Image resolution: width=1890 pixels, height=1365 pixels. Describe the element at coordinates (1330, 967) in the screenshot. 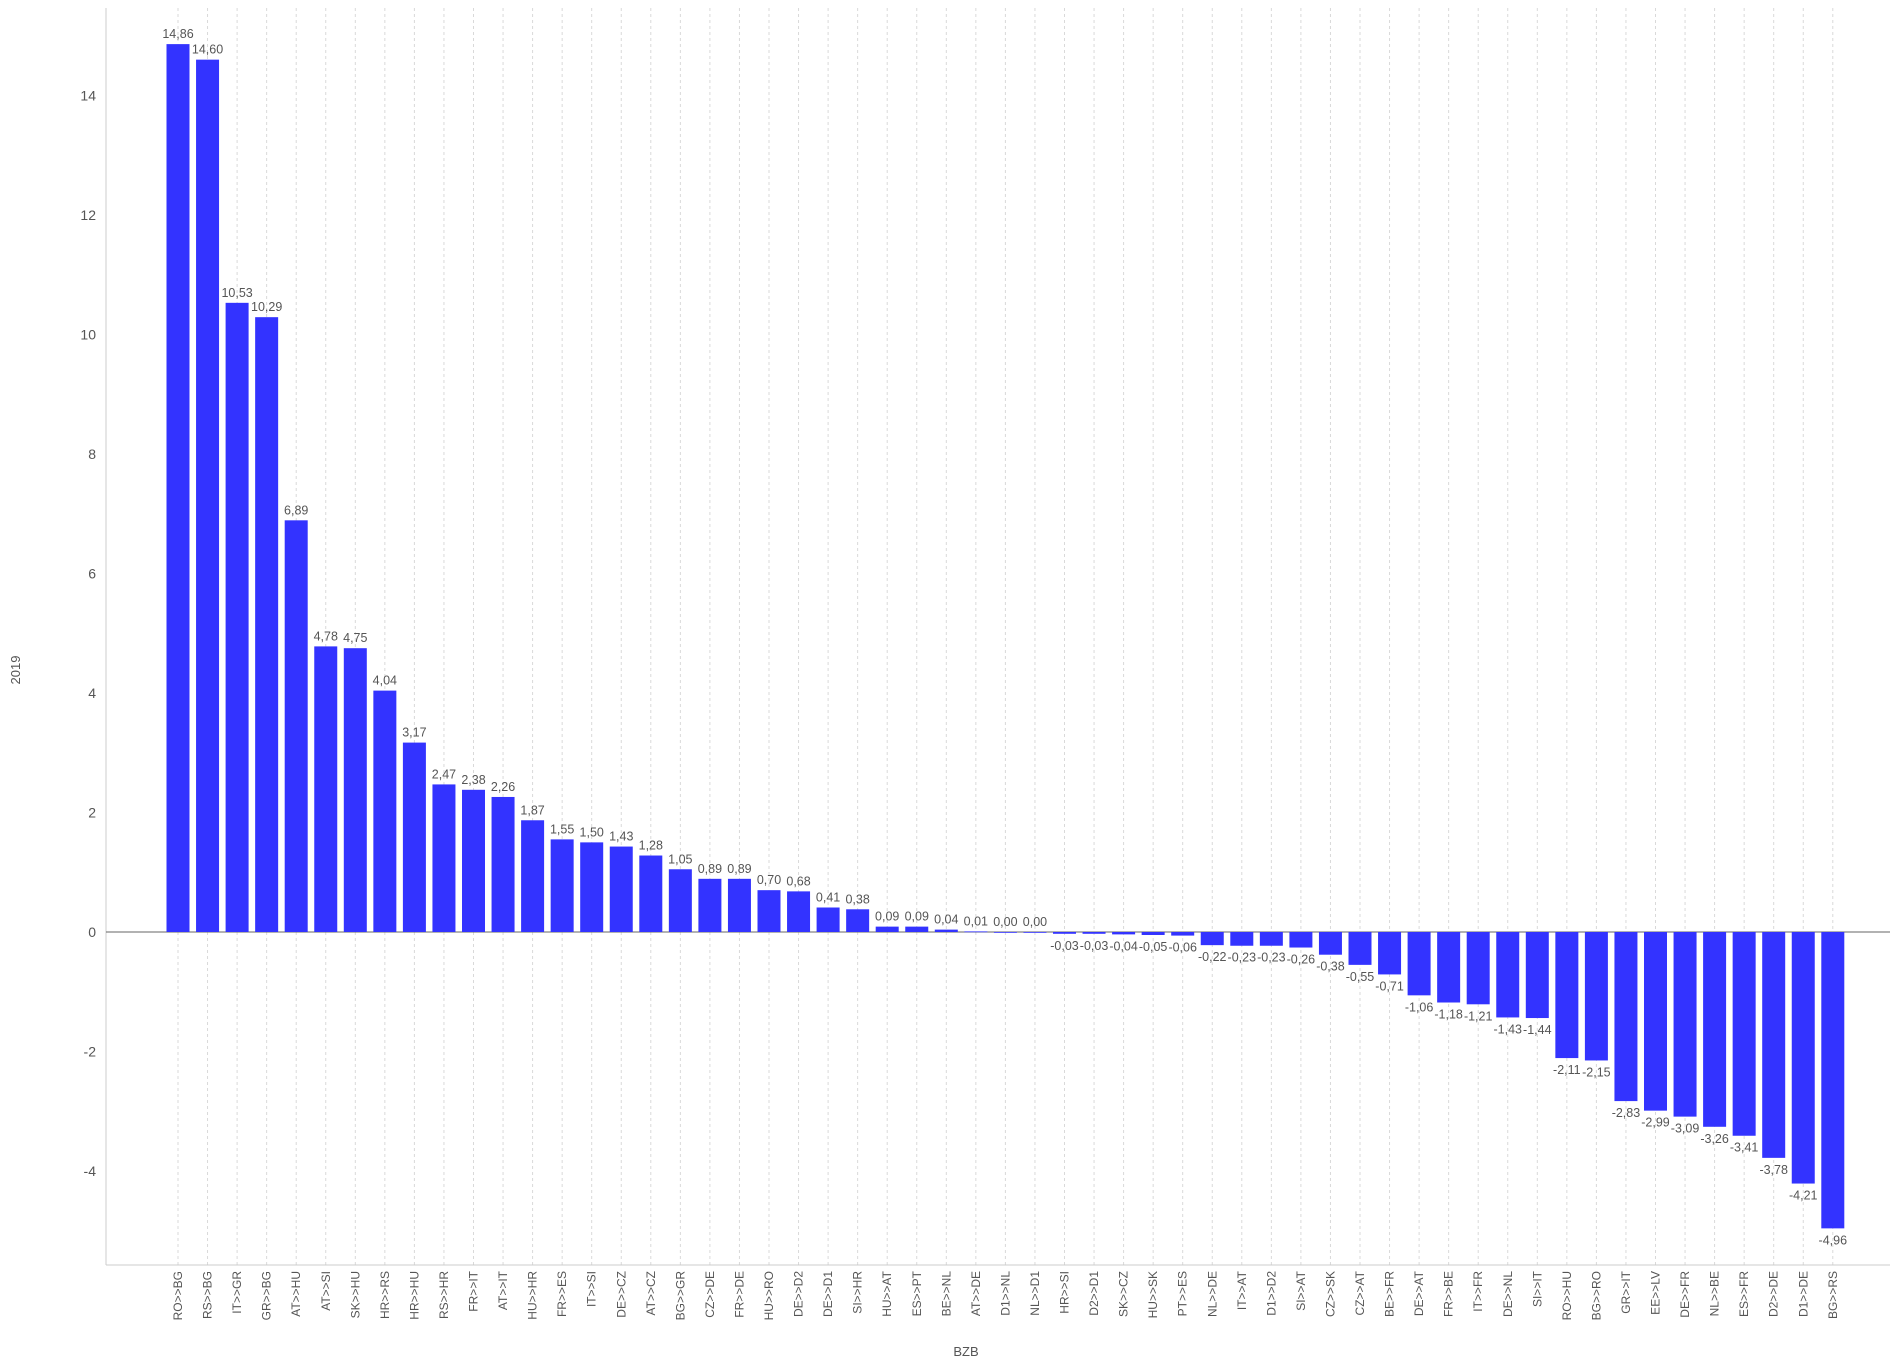

I see `data-label: -0,38` at that location.